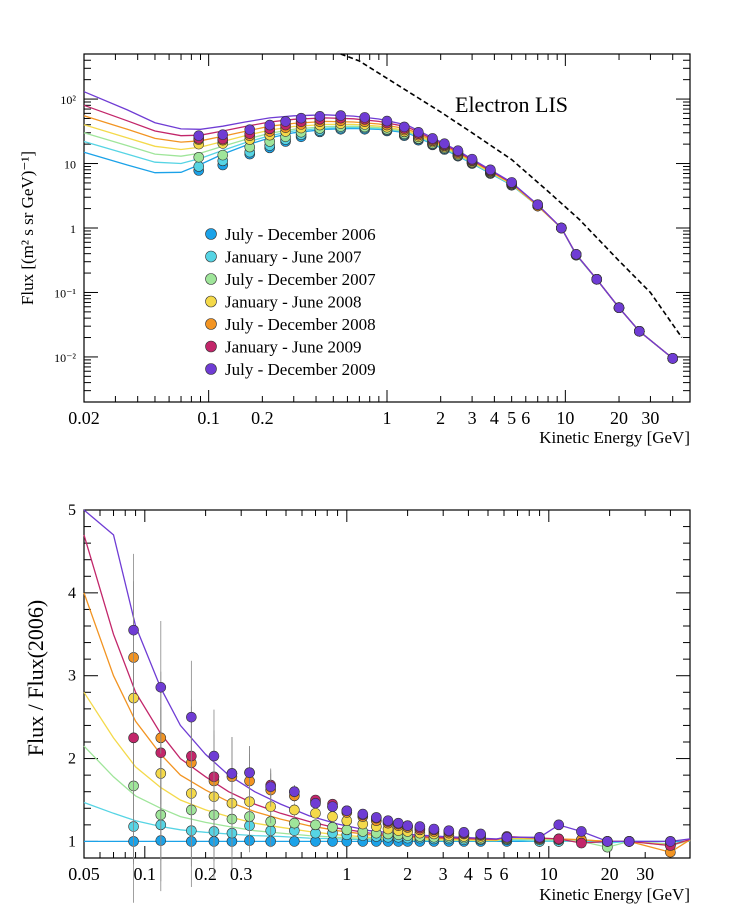 The image size is (747, 912). Describe the element at coordinates (610, 874) in the screenshot. I see `bottom-x-tick-label: 20` at that location.